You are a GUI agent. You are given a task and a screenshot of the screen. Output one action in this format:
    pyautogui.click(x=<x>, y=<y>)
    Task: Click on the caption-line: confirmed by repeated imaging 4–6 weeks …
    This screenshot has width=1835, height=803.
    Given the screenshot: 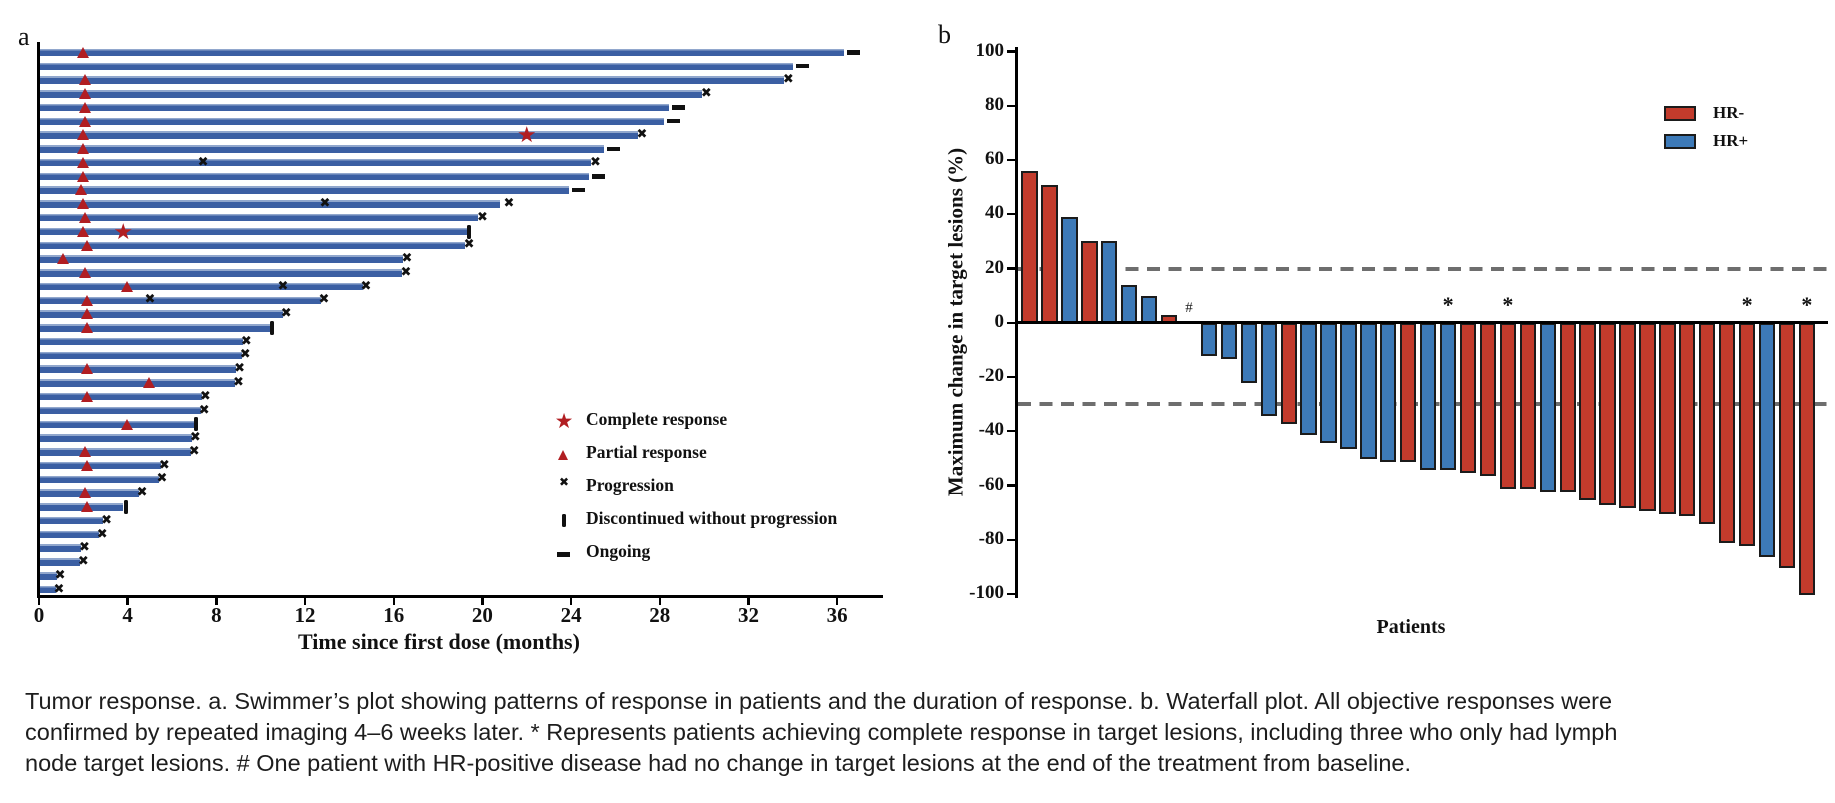 What is the action you would take?
    pyautogui.click(x=821, y=732)
    